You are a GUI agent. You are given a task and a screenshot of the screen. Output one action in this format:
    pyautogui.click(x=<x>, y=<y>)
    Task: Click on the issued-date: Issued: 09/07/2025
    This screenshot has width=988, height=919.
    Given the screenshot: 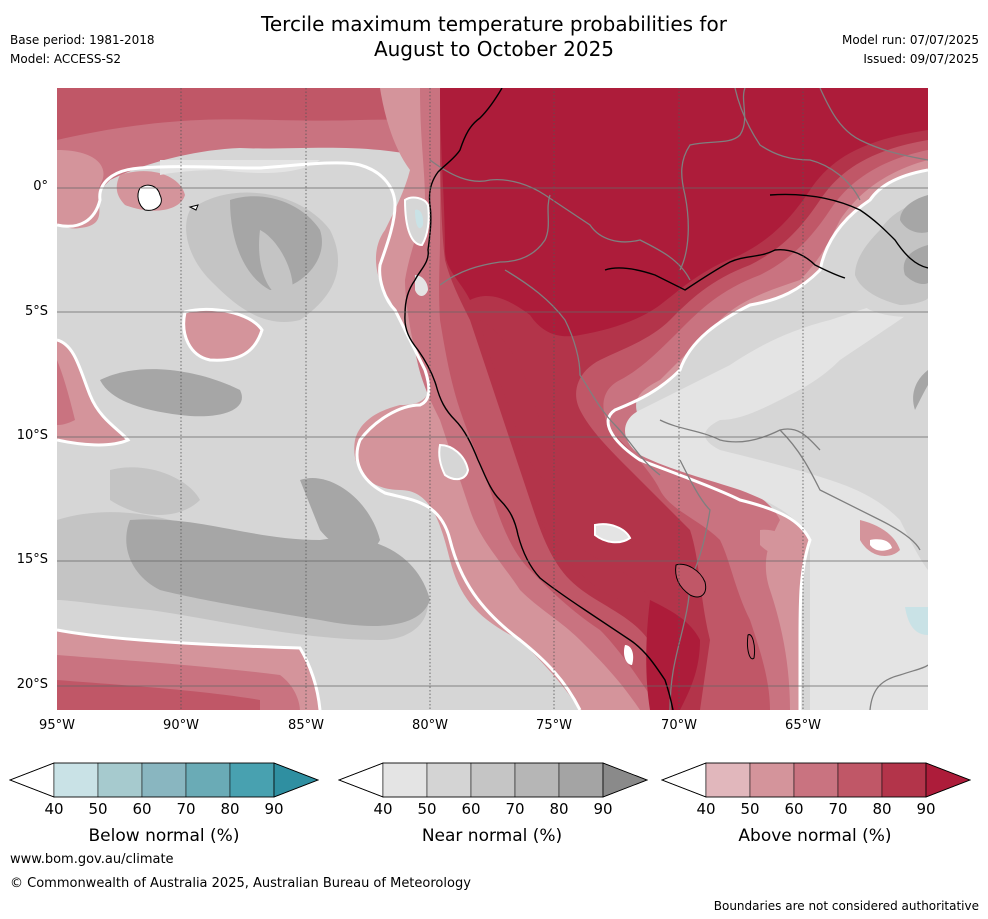 What is the action you would take?
    pyautogui.click(x=921, y=59)
    